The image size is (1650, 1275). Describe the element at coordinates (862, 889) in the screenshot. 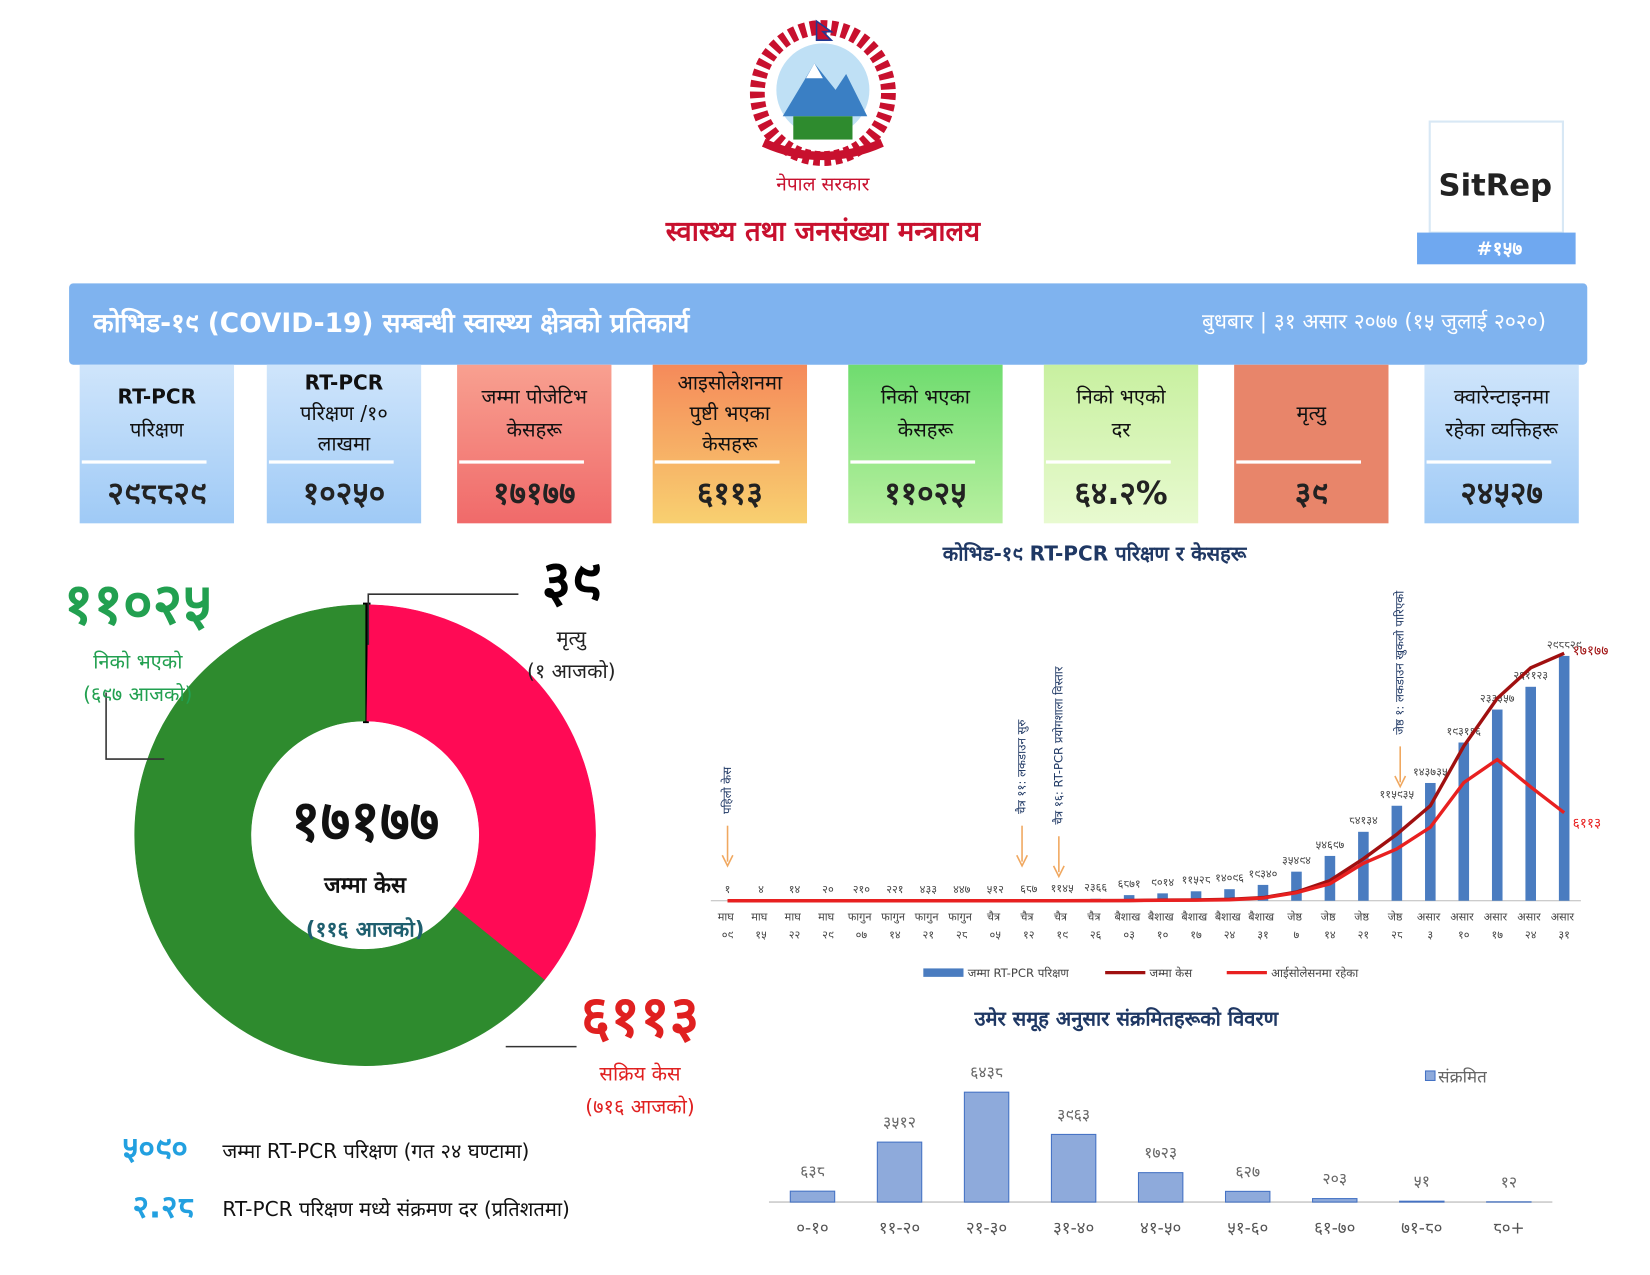

I see `bar-value-label: २१०` at that location.